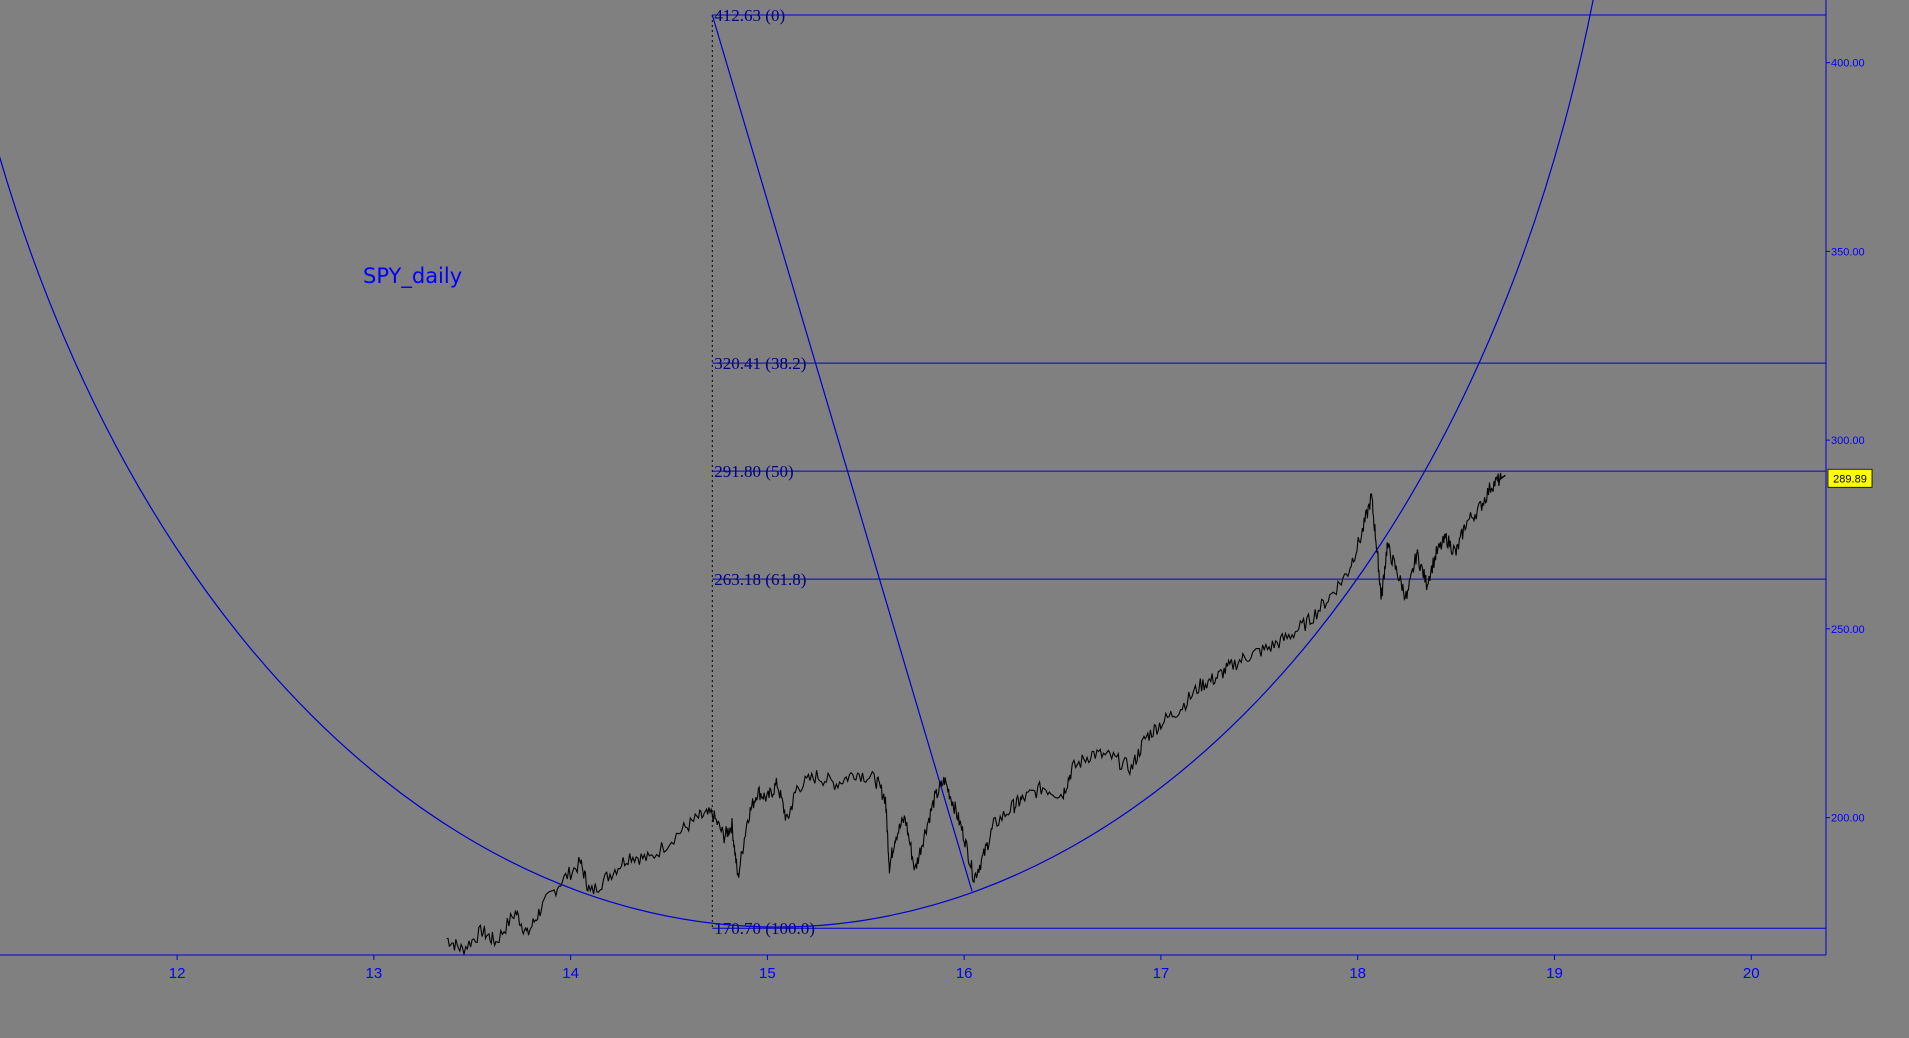 The width and height of the screenshot is (1909, 1038). What do you see at coordinates (1848, 630) in the screenshot?
I see `y-tick-label: 250.00` at bounding box center [1848, 630].